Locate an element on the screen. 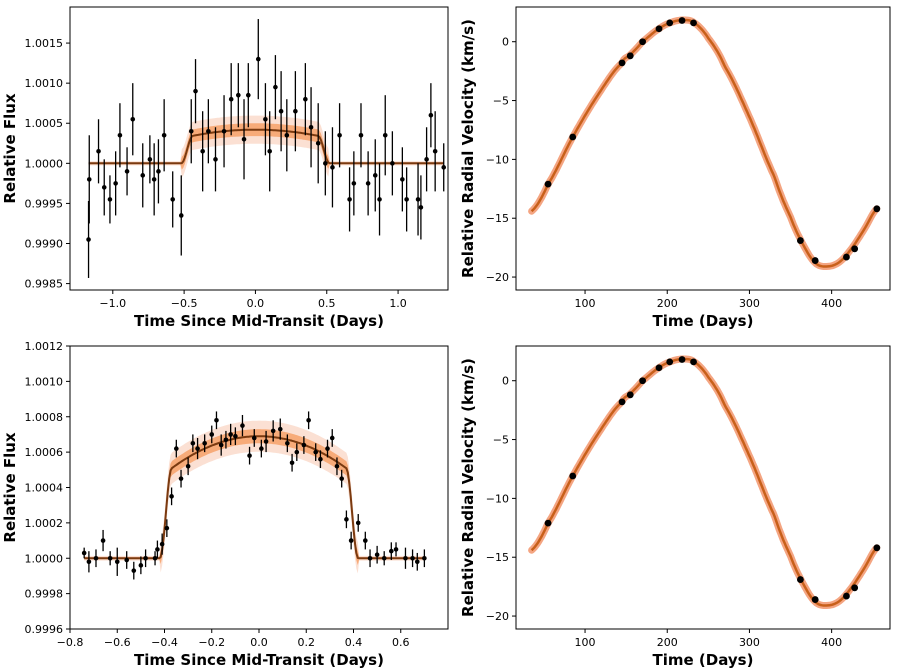 The height and width of the screenshot is (672, 900). y-tick-label: 0.9990 is located at coordinates (44, 244).